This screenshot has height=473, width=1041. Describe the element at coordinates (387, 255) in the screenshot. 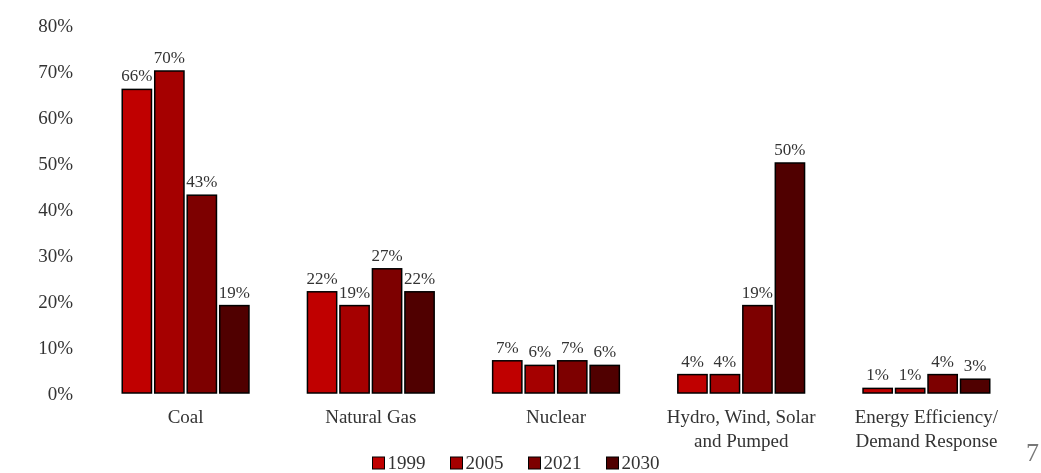

I see `data-label: 27%` at that location.